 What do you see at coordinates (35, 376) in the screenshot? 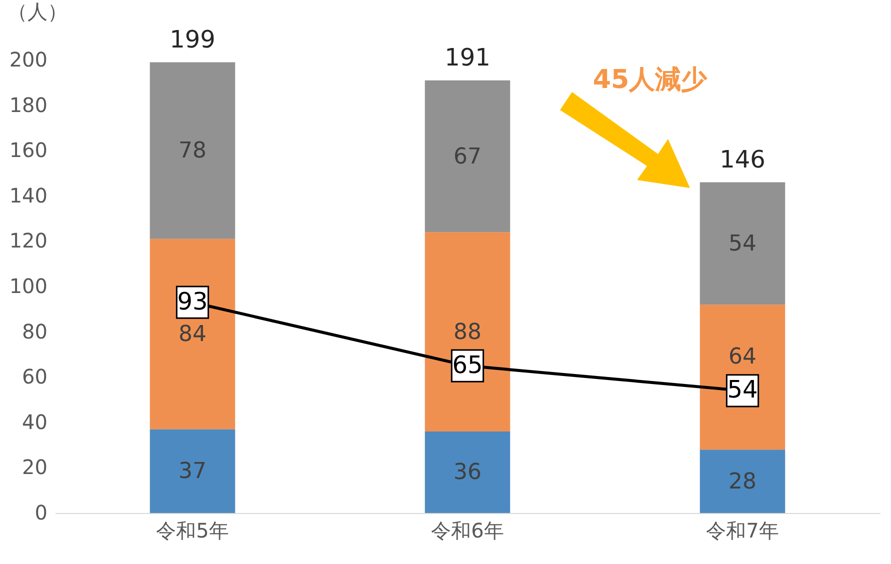
I see `y-tick-label: 60` at bounding box center [35, 376].